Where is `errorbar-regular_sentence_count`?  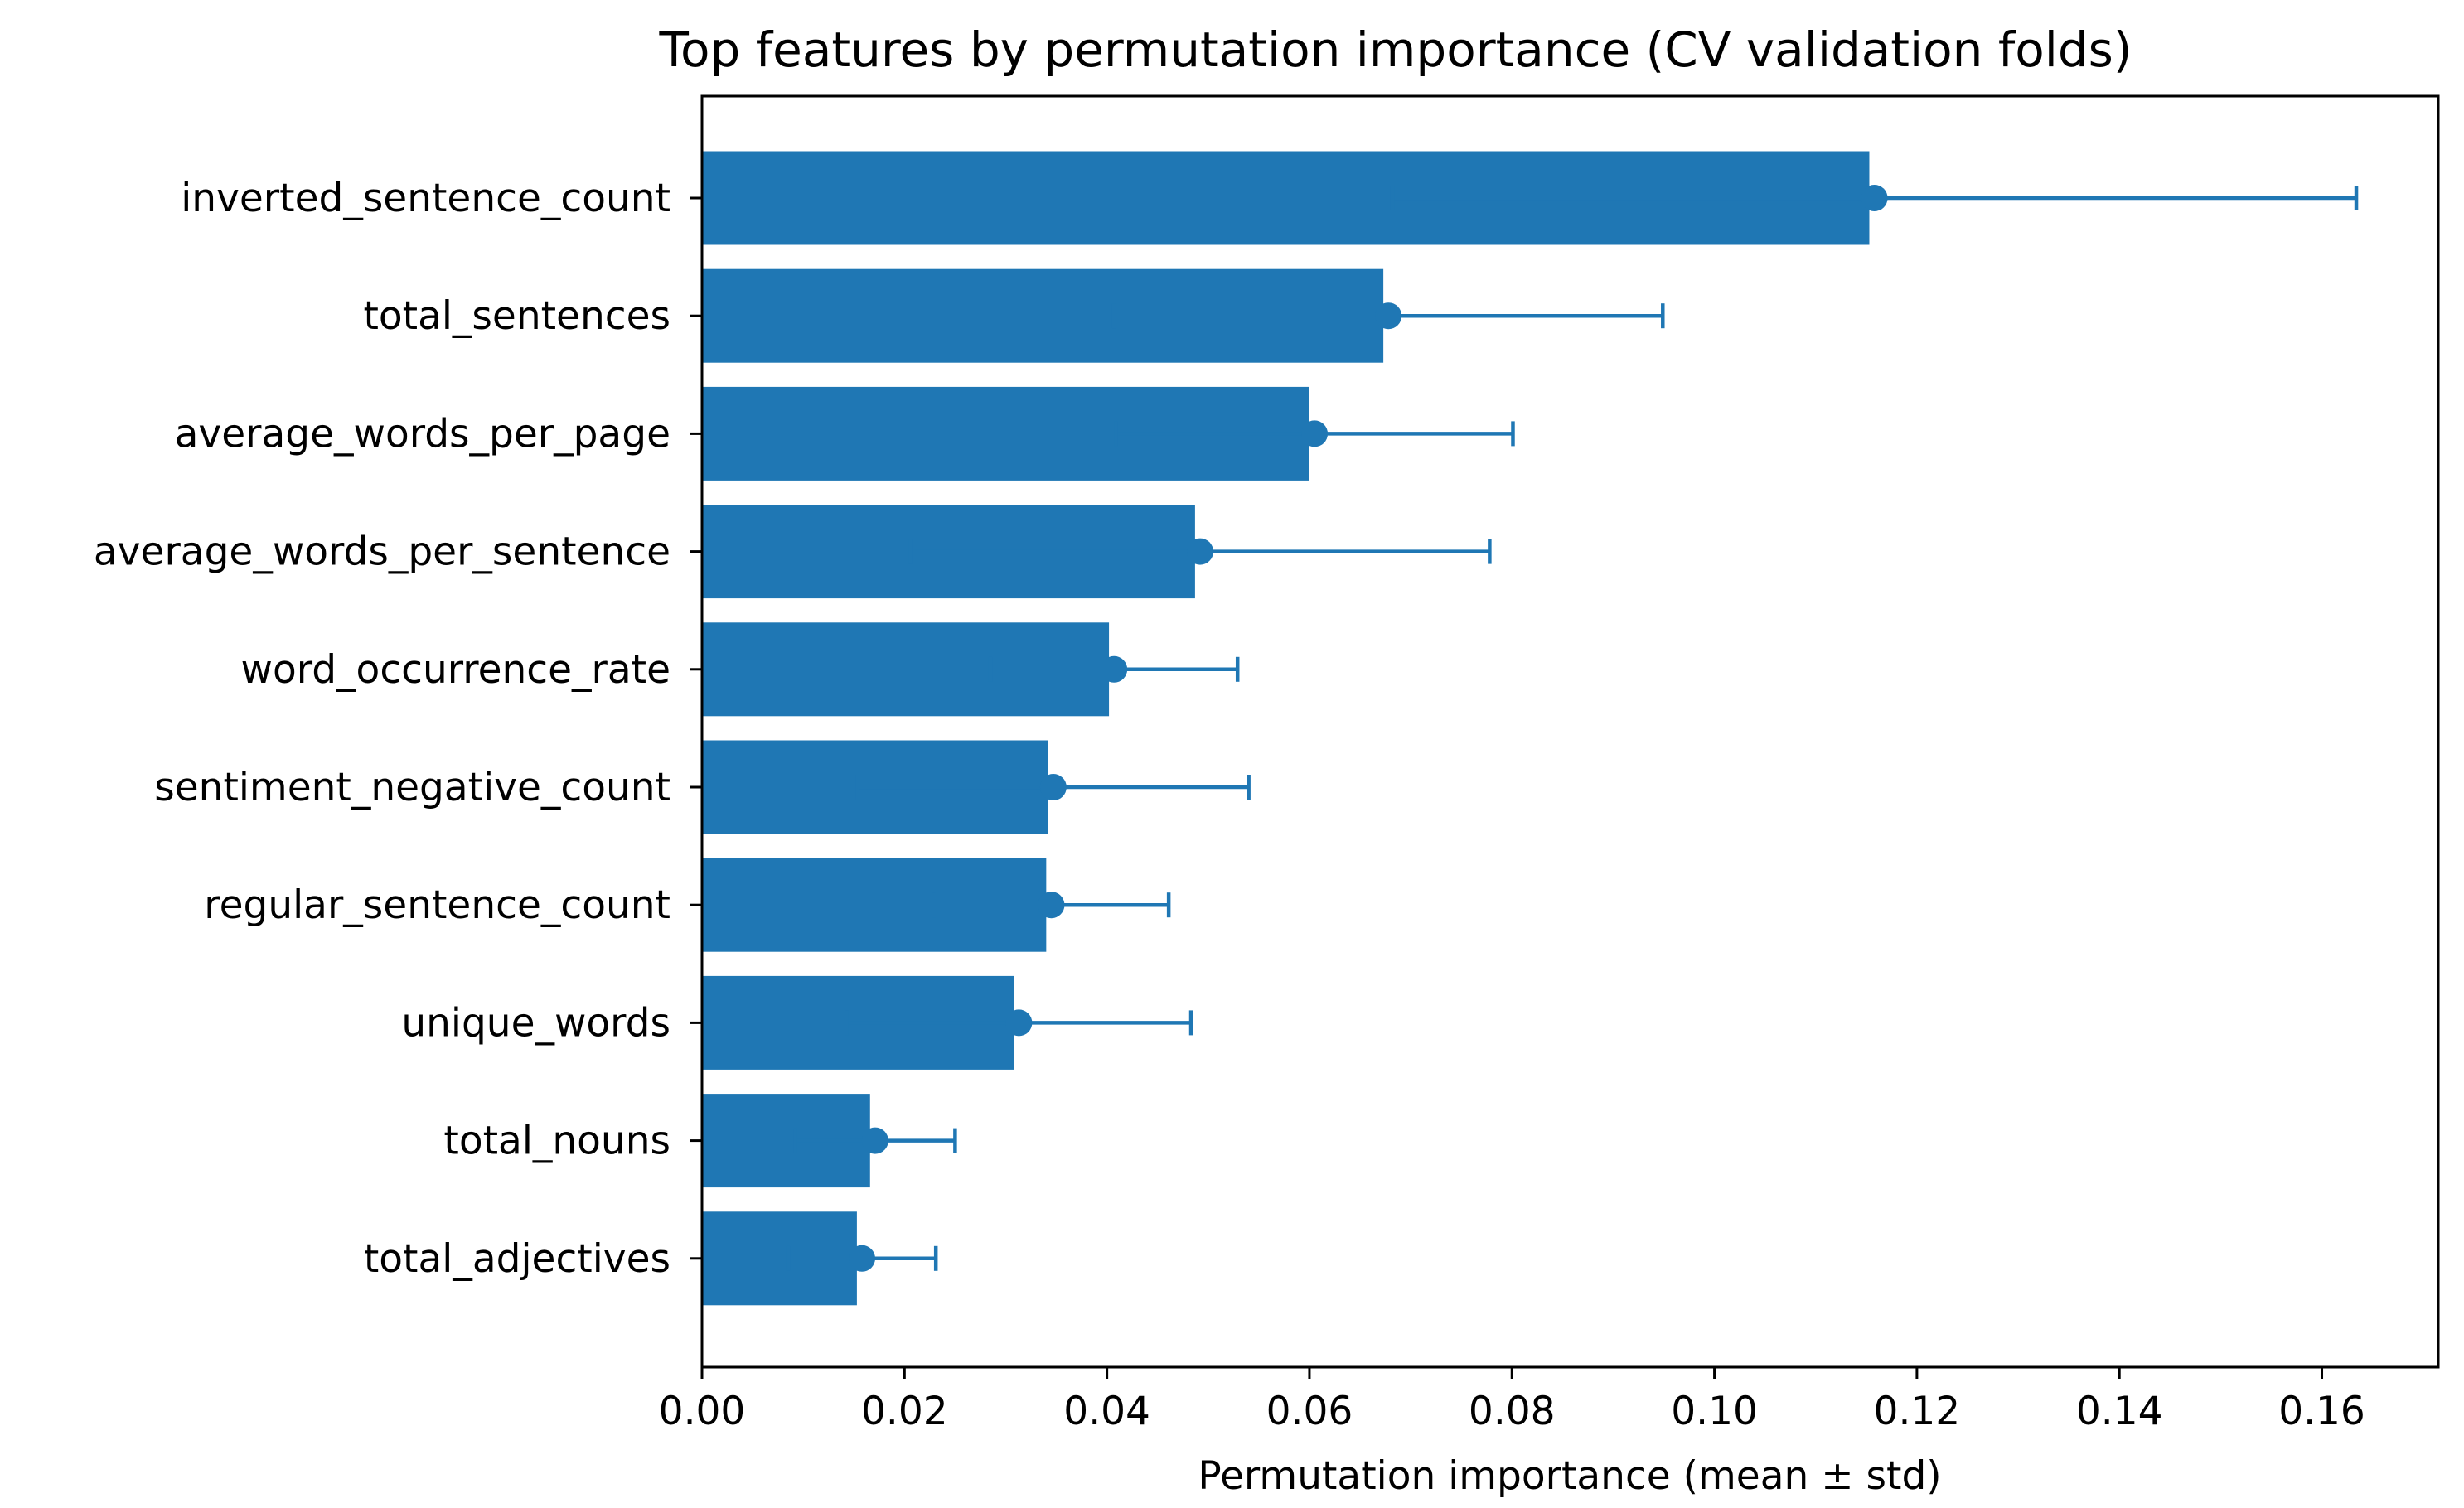
errorbar-regular_sentence_count is located at coordinates (1051, 906).